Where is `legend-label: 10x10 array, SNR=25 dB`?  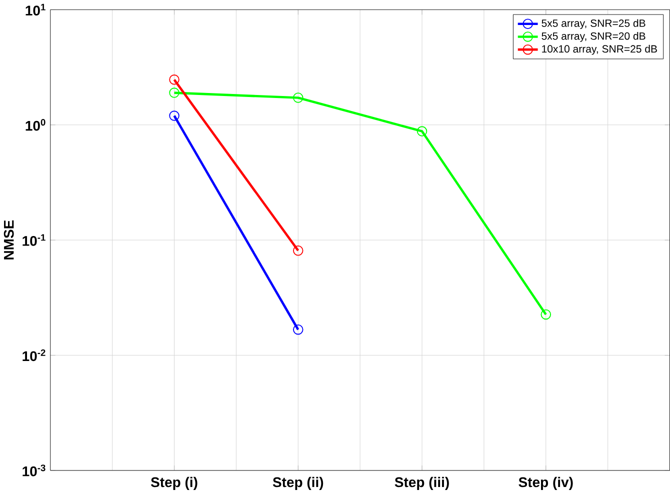 legend-label: 10x10 array, SNR=25 dB is located at coordinates (599, 49).